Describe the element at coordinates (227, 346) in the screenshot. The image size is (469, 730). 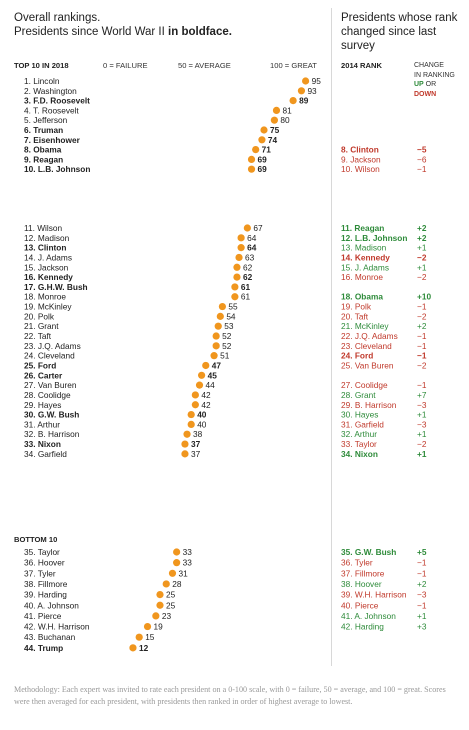
I see `score-label: 52` at that location.